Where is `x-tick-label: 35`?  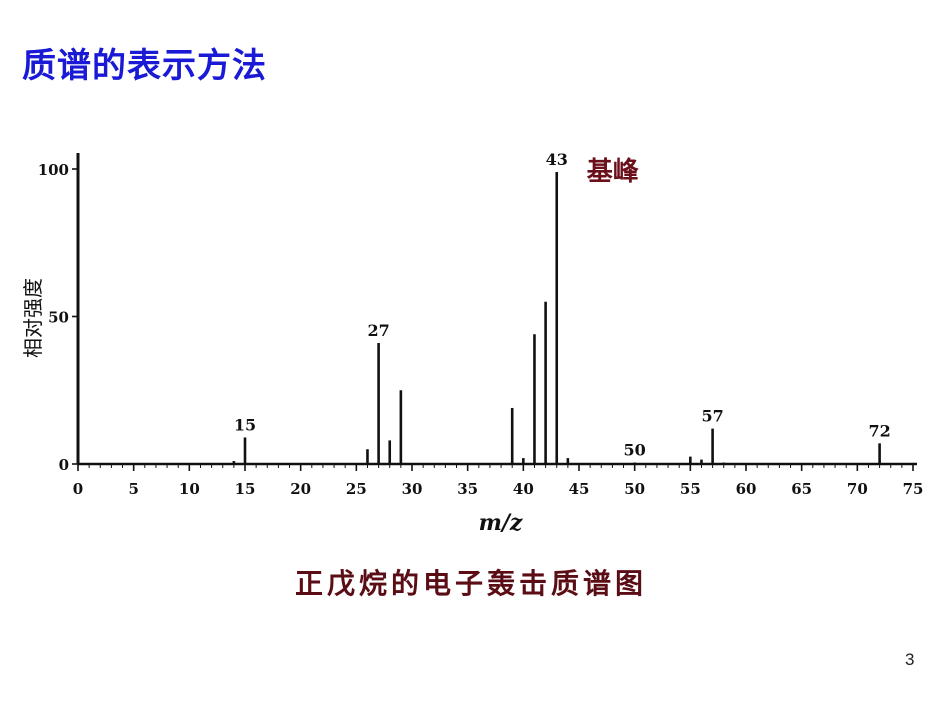
x-tick-label: 35 is located at coordinates (467, 489).